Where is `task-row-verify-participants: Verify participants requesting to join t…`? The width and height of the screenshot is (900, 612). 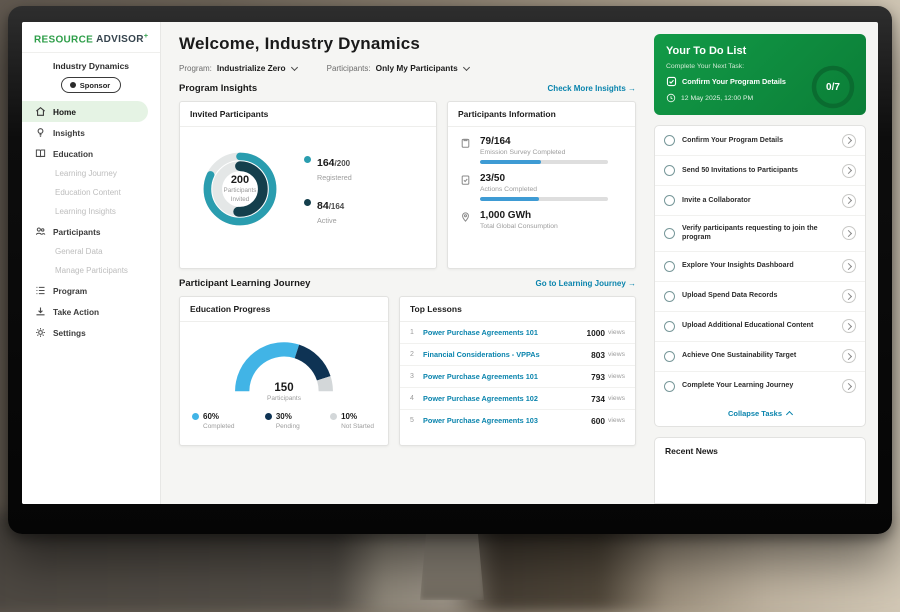 task-row-verify-participants: Verify participants requesting to join t… is located at coordinates (760, 234).